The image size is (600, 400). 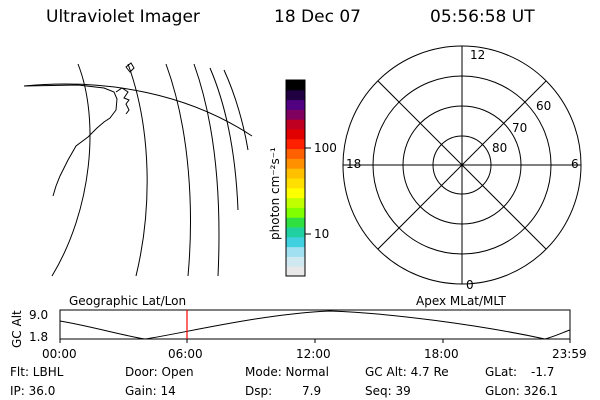 I want to click on latitude-line, so click(x=138, y=110).